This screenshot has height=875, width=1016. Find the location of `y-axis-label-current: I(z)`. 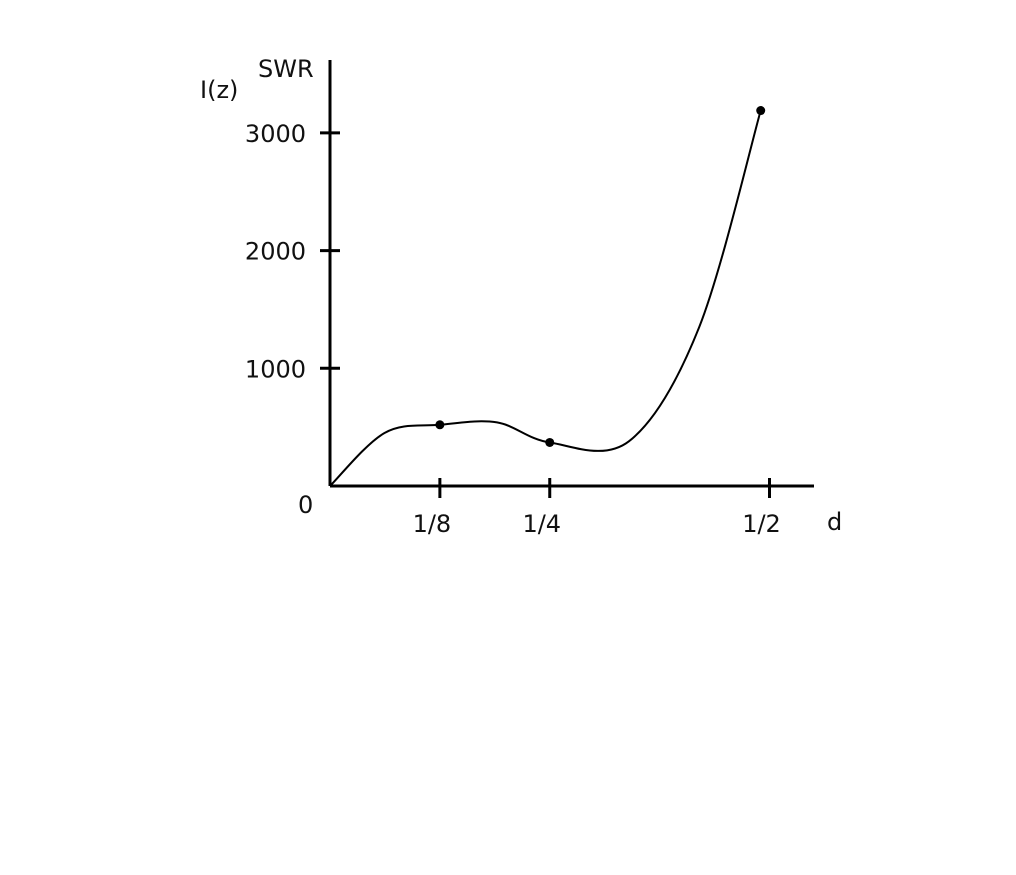

y-axis-label-current: I(z) is located at coordinates (219, 90).